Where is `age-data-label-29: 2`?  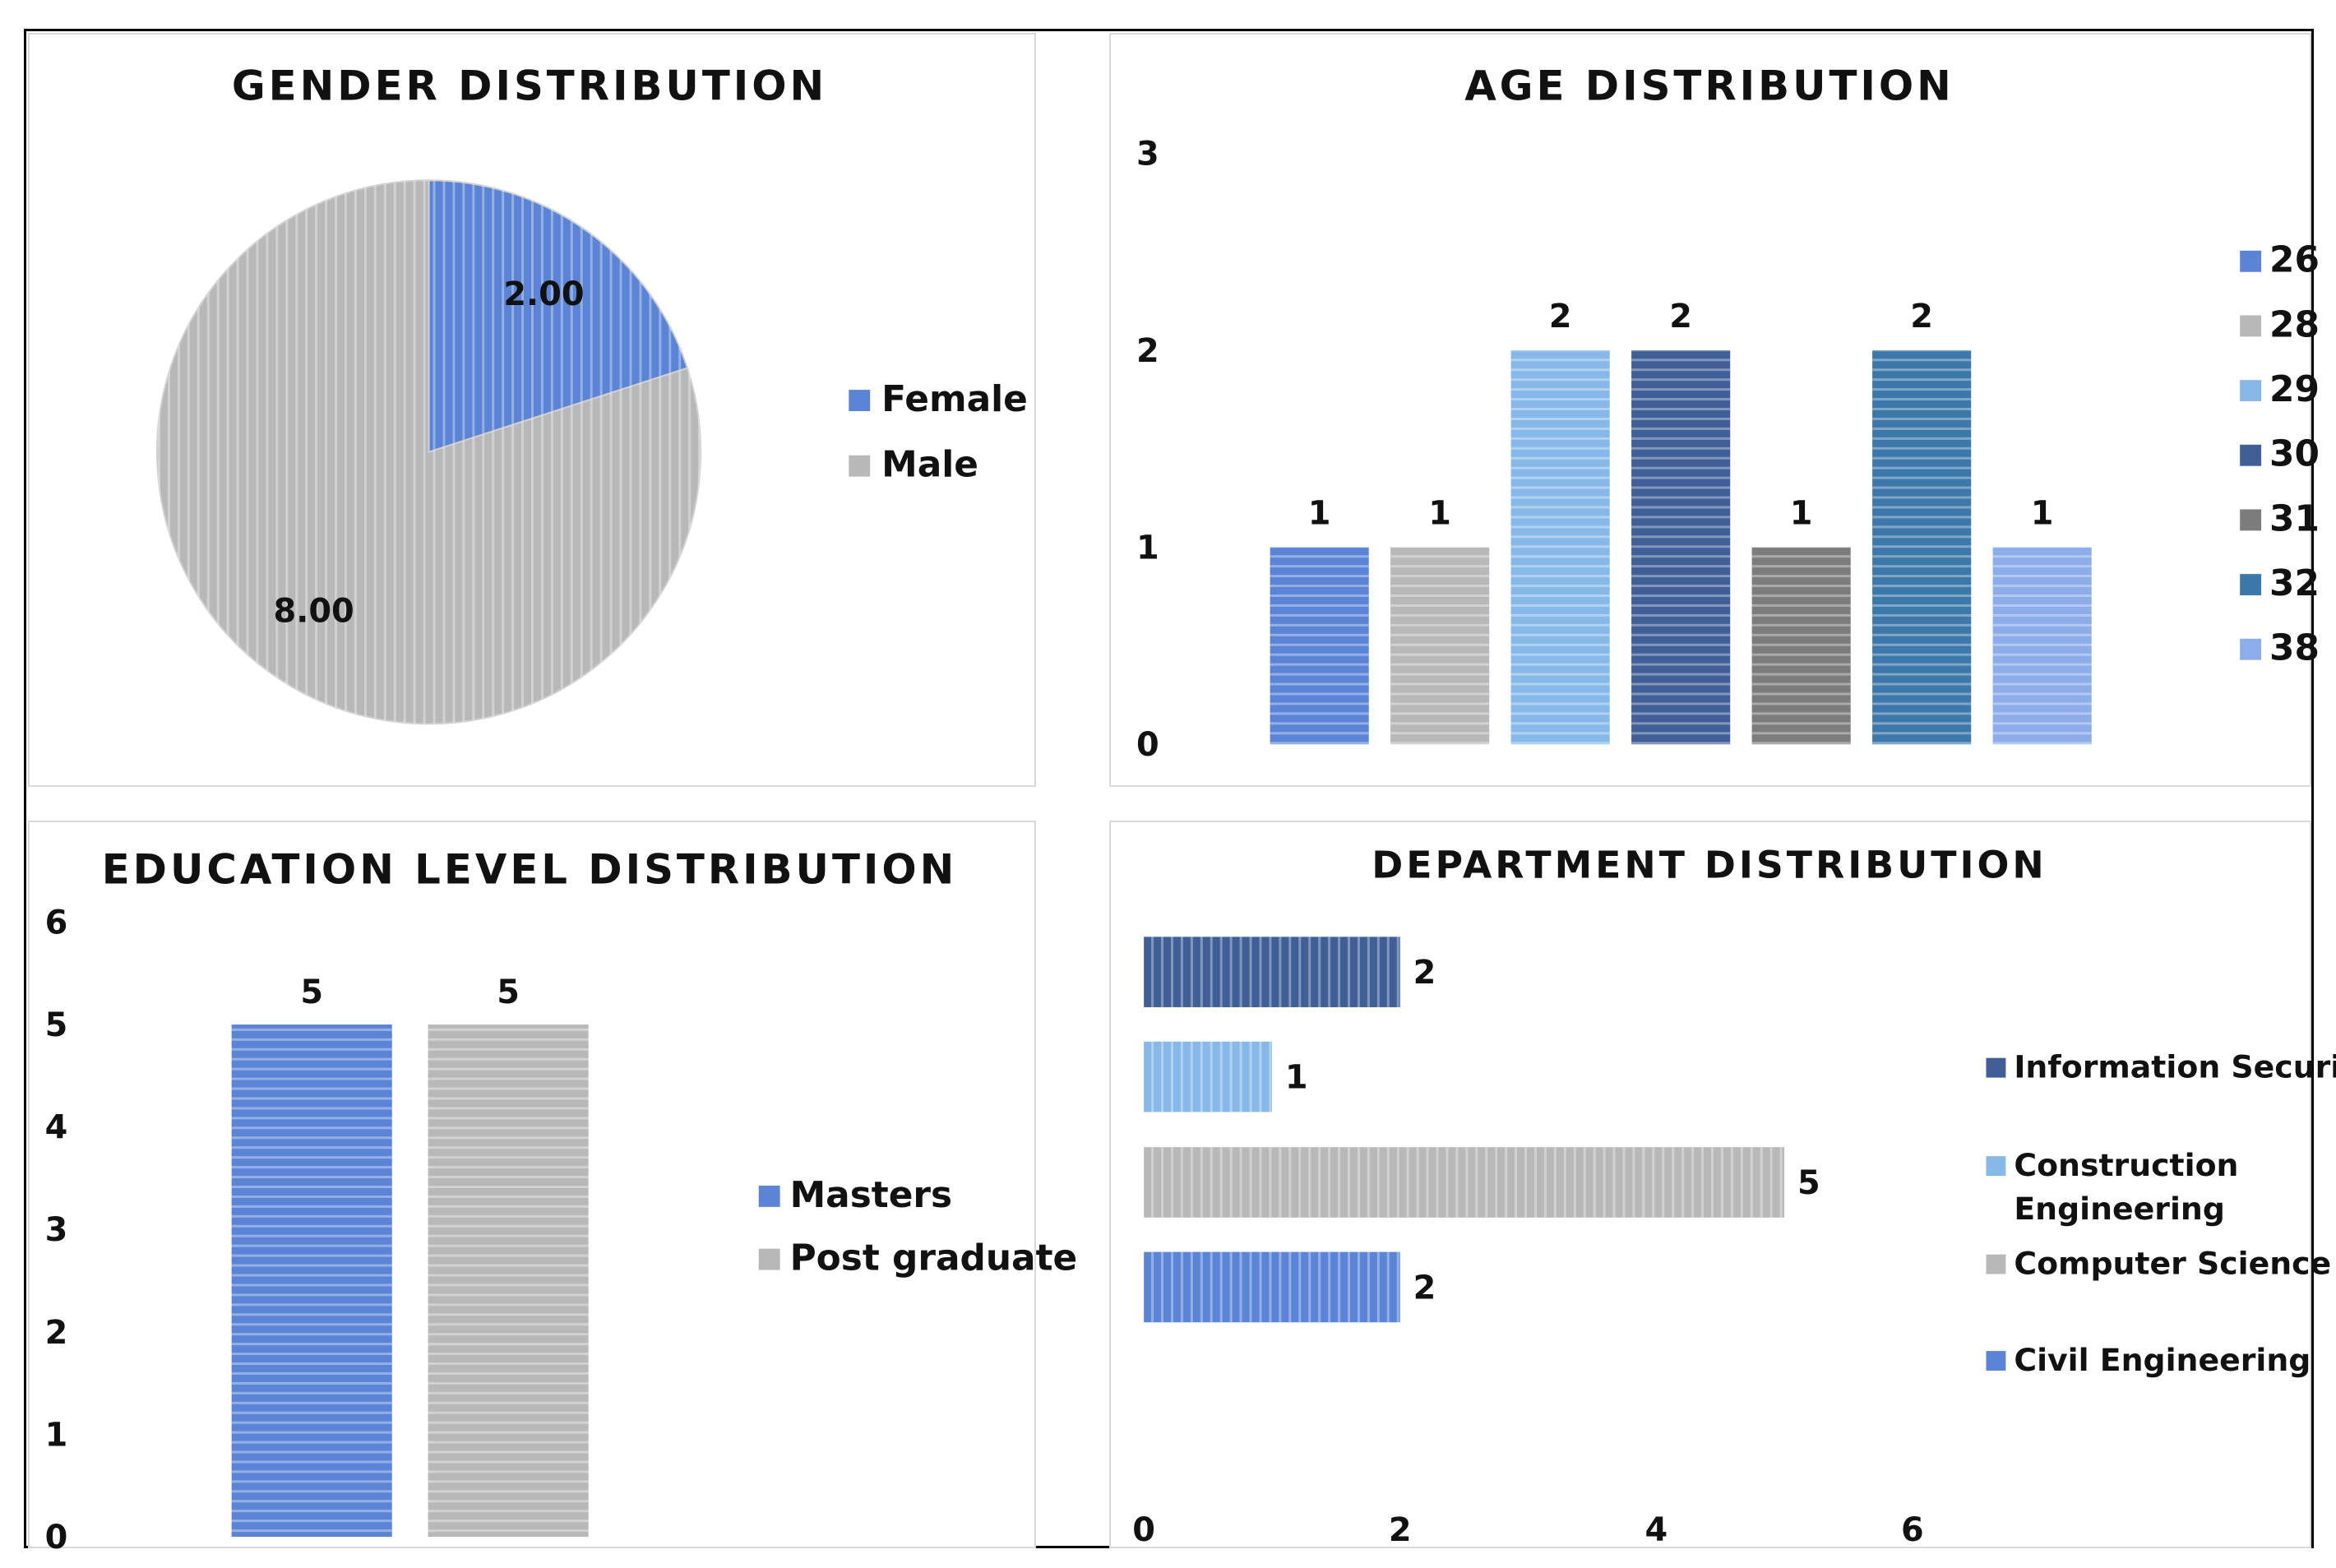 age-data-label-29: 2 is located at coordinates (1561, 316).